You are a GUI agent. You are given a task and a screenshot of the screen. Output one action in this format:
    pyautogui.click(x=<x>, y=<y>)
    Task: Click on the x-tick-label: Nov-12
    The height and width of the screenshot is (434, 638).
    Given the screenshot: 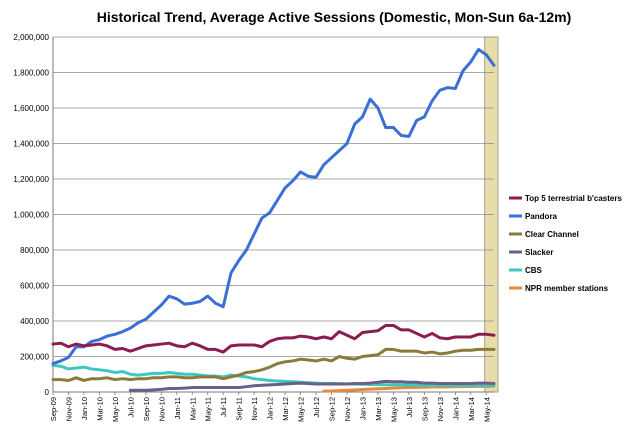 What is the action you would take?
    pyautogui.click(x=347, y=409)
    